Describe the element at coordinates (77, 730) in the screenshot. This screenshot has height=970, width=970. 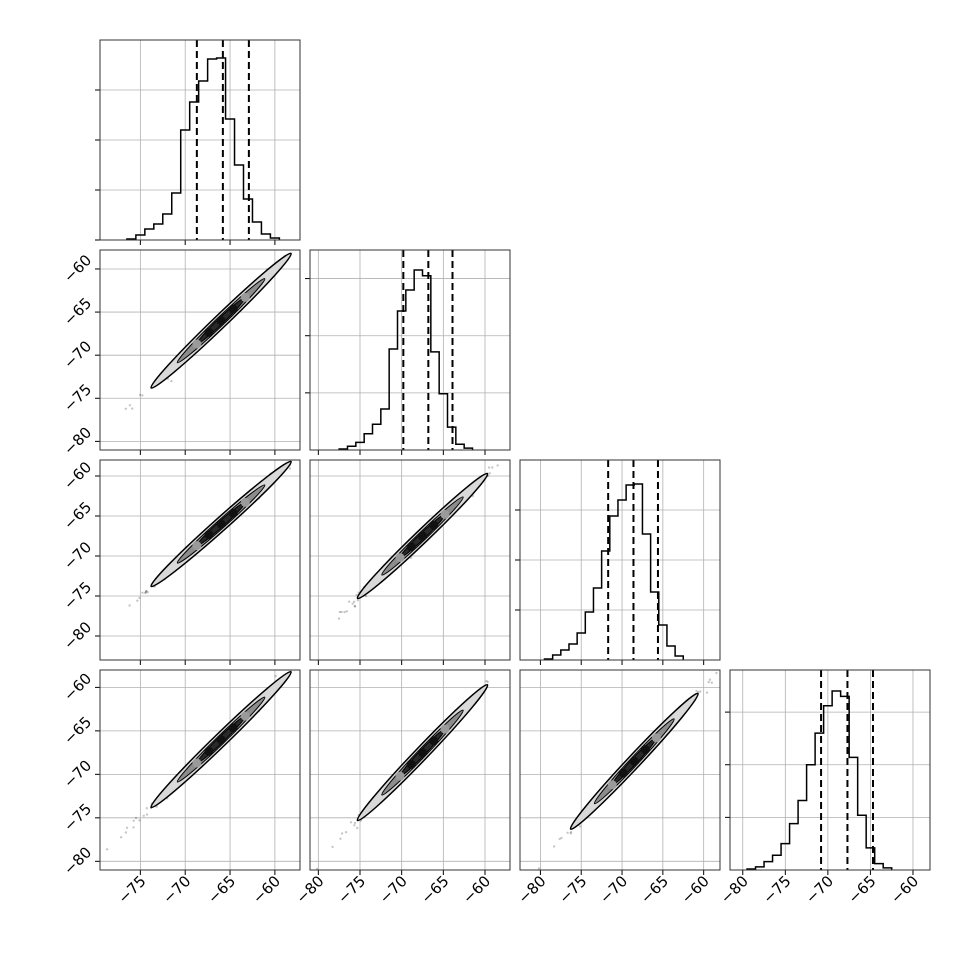
I see `y-tick-label: −65` at that location.